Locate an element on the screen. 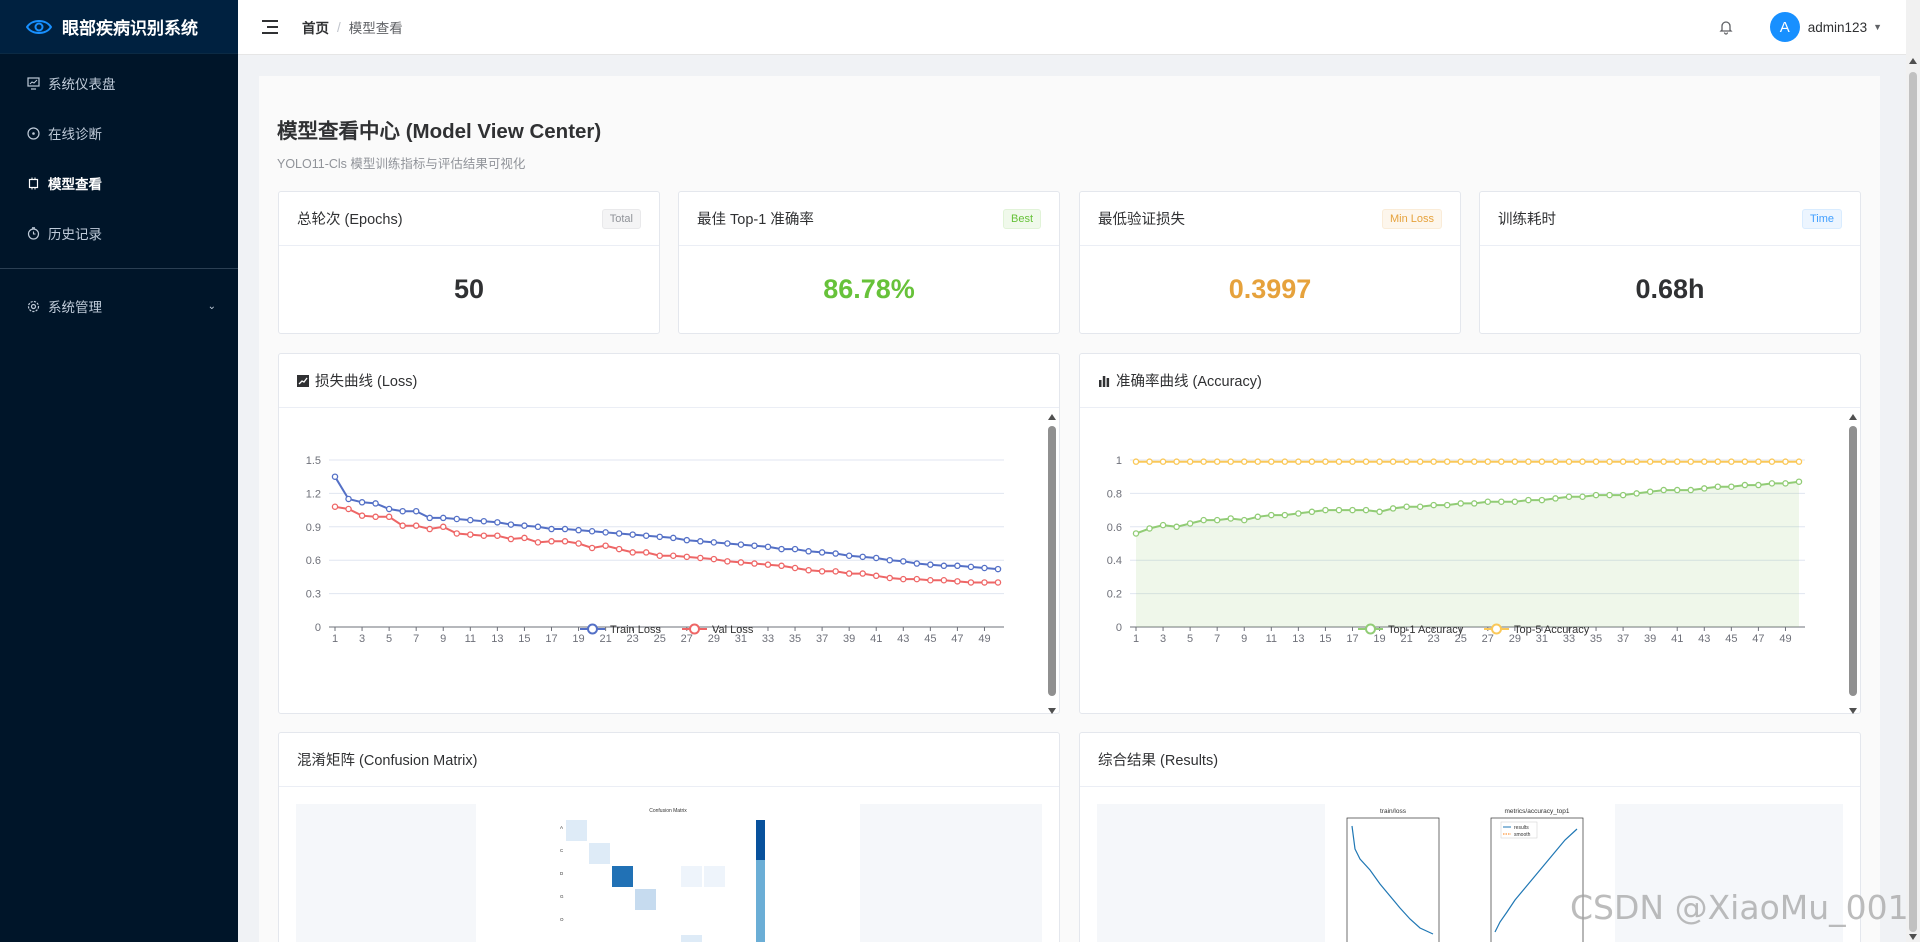  top-header: 首页 / 模型查看 A admin123 ▼ is located at coordinates (1072, 27).